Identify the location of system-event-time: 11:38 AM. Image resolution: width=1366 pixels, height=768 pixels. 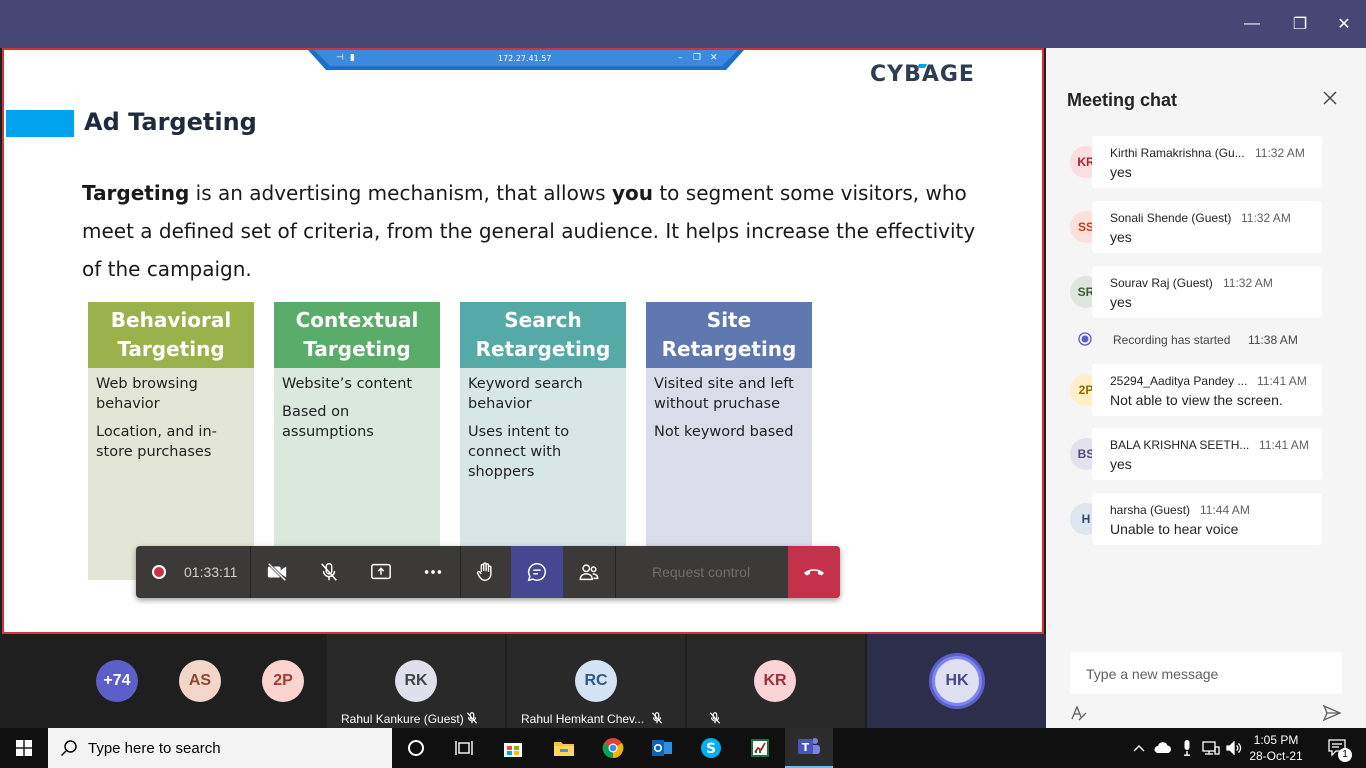
(1273, 340).